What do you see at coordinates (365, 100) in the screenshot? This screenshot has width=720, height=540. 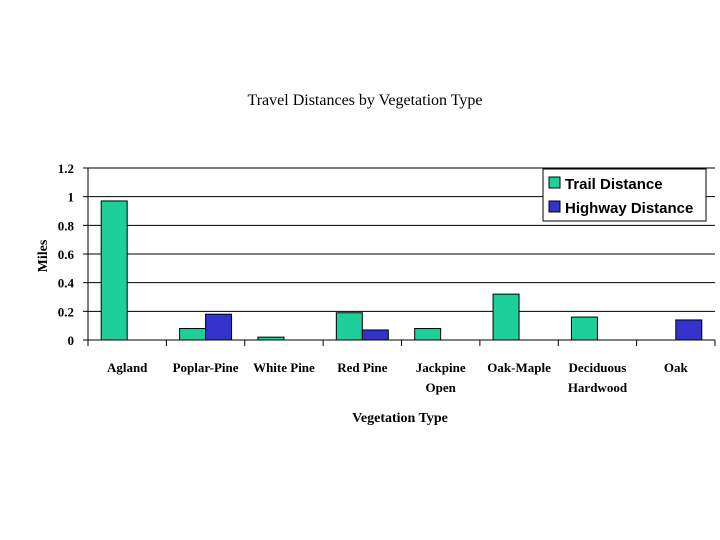 I see `chart-title: Travel Distances by Vegetation Type` at bounding box center [365, 100].